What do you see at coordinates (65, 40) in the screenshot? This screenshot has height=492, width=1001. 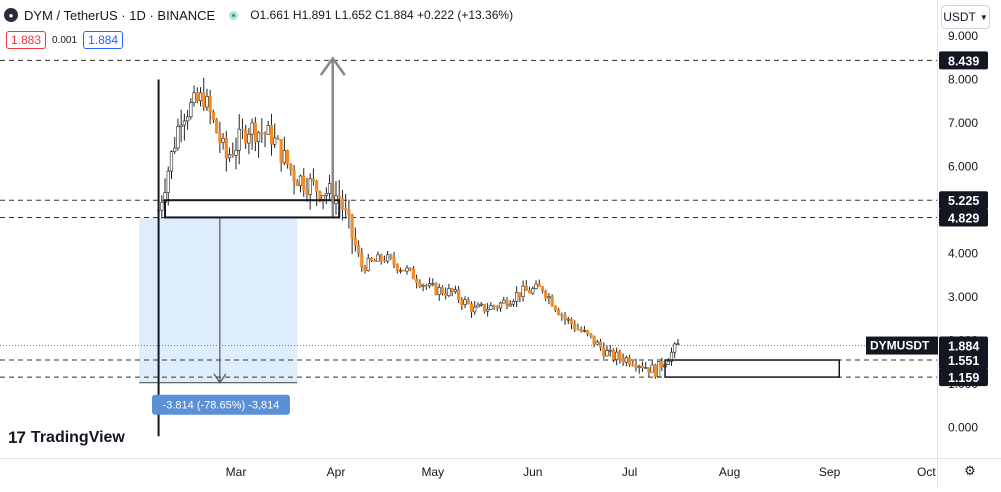 I see `spread-value: 0.001` at bounding box center [65, 40].